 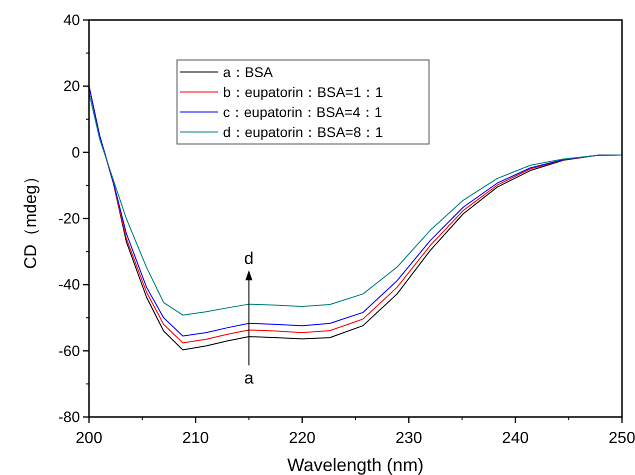 I want to click on y-tick-label: 20, so click(x=71, y=87).